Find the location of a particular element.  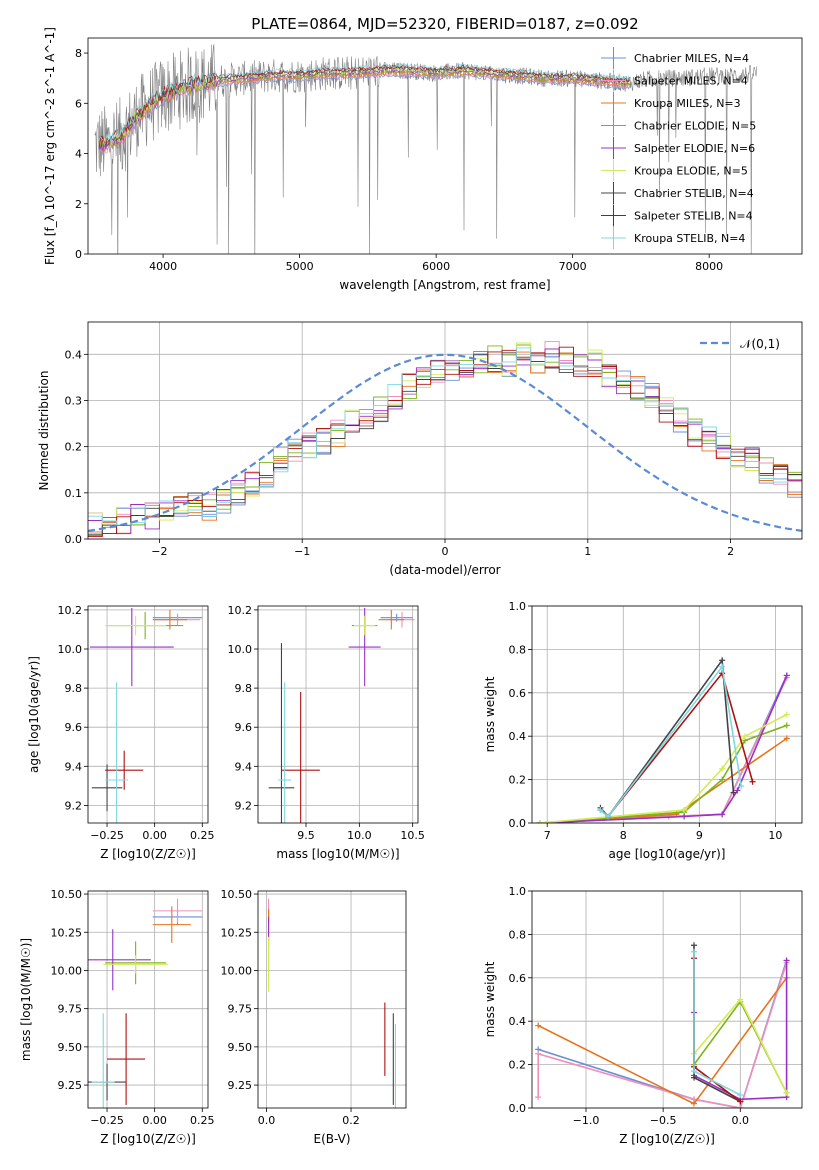

legend-label: Kroupa MILES, N=3 is located at coordinates (687, 103).